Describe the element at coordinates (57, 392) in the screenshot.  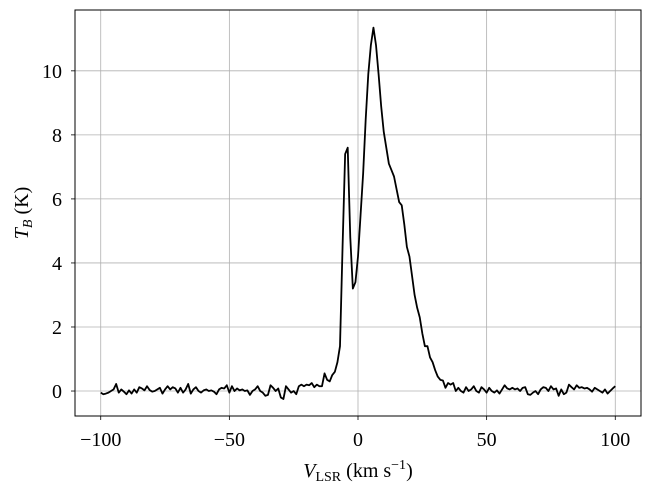
I see `y-tick-label: 0` at that location.